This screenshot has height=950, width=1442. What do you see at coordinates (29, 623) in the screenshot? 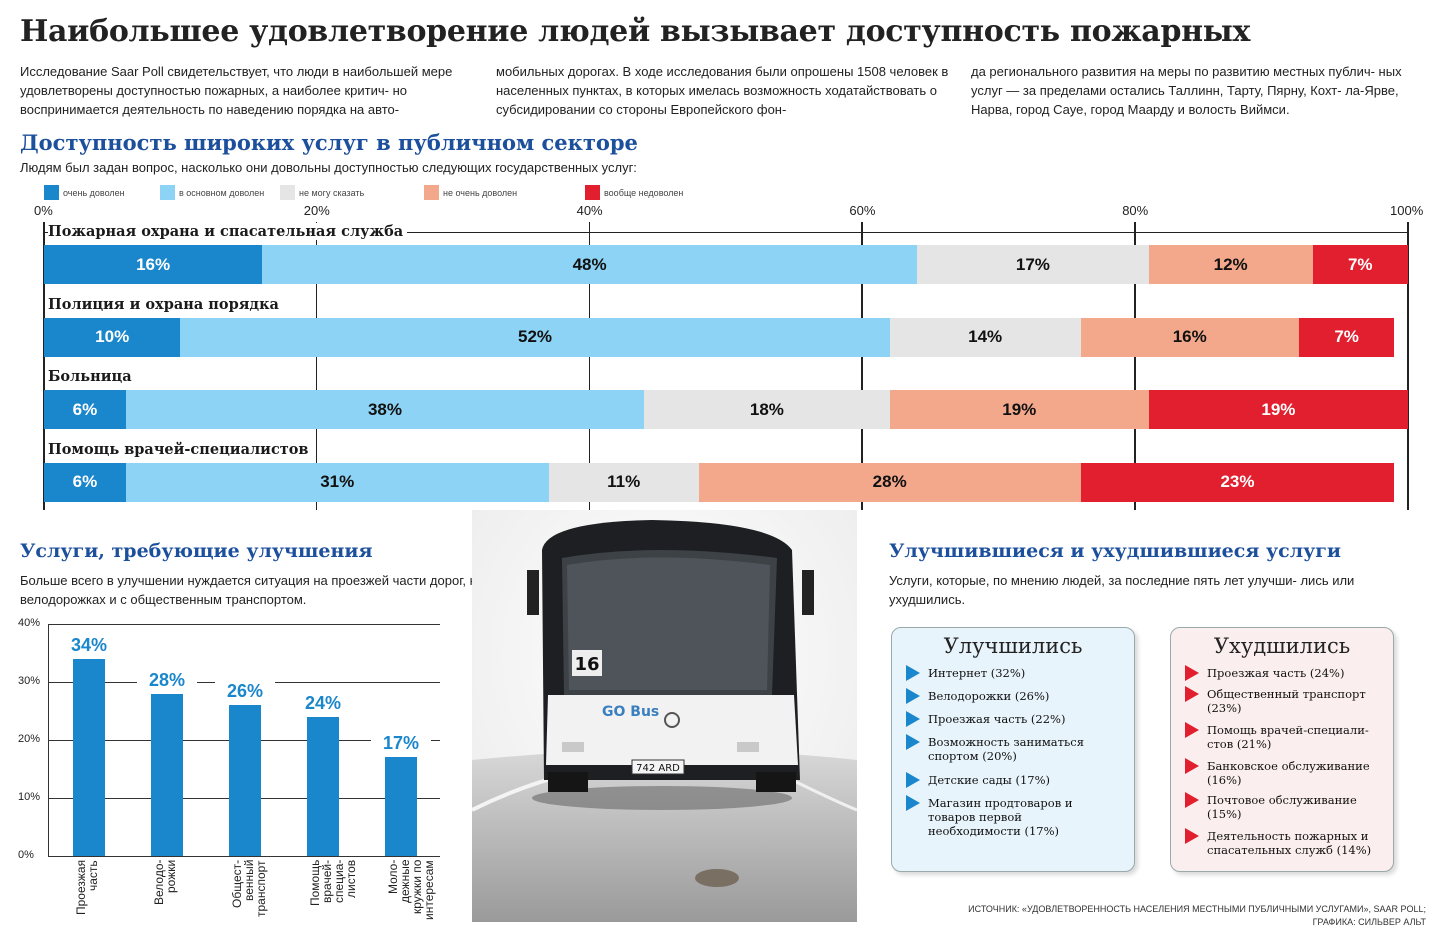
I see `y-tick-label: 40%` at bounding box center [29, 623].